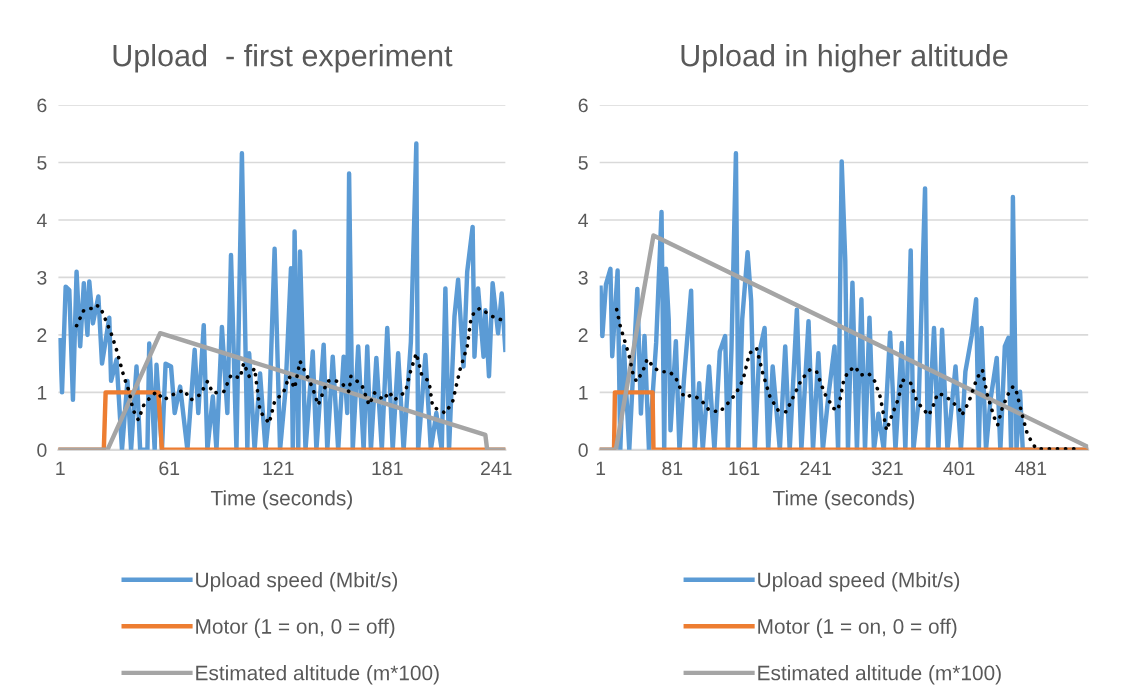 The width and height of the screenshot is (1123, 691). I want to click on x-tick-label: 161, so click(744, 468).